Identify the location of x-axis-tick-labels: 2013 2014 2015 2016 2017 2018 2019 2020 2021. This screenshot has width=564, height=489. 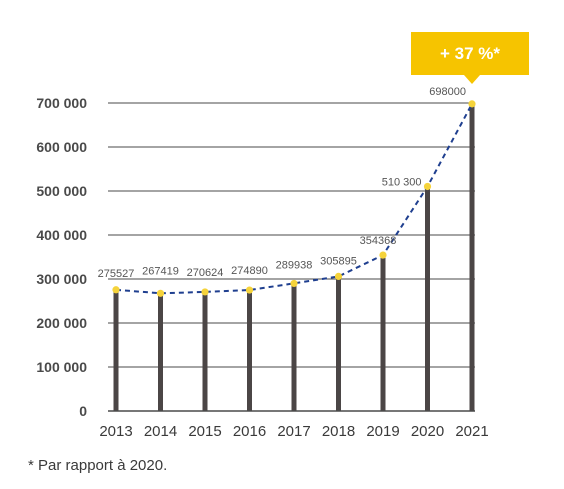
(293, 431).